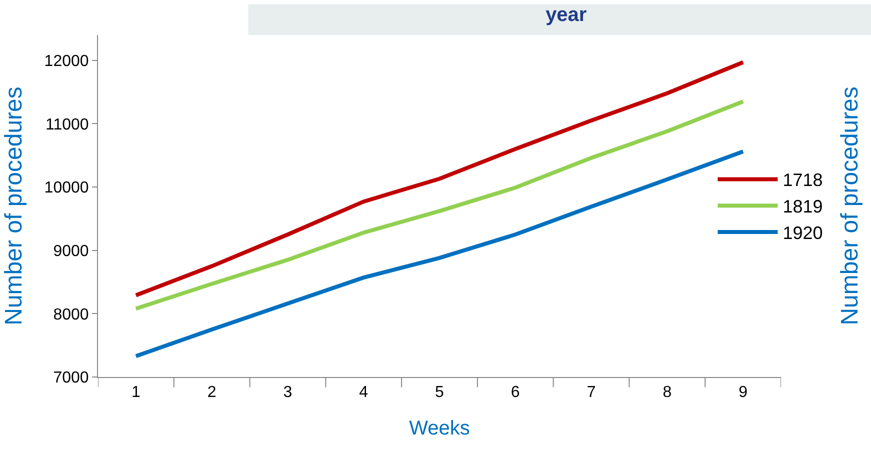 Image resolution: width=871 pixels, height=452 pixels. Describe the element at coordinates (14, 206) in the screenshot. I see `y-axis-title: Number of procedures` at that location.